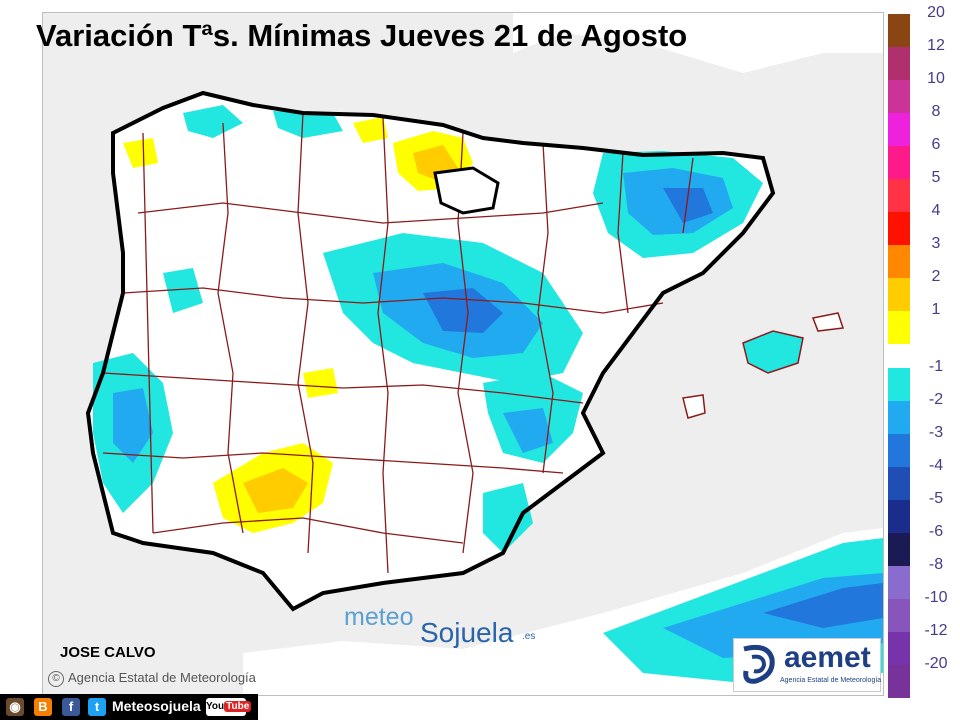  Describe the element at coordinates (936, 630) in the screenshot. I see `legend-label: -12` at that location.